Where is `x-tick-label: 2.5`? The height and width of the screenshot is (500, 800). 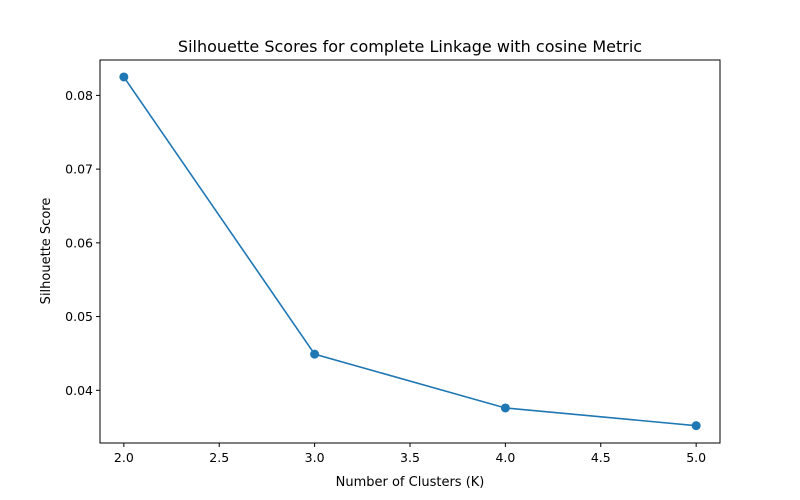 x-tick-label: 2.5 is located at coordinates (219, 457).